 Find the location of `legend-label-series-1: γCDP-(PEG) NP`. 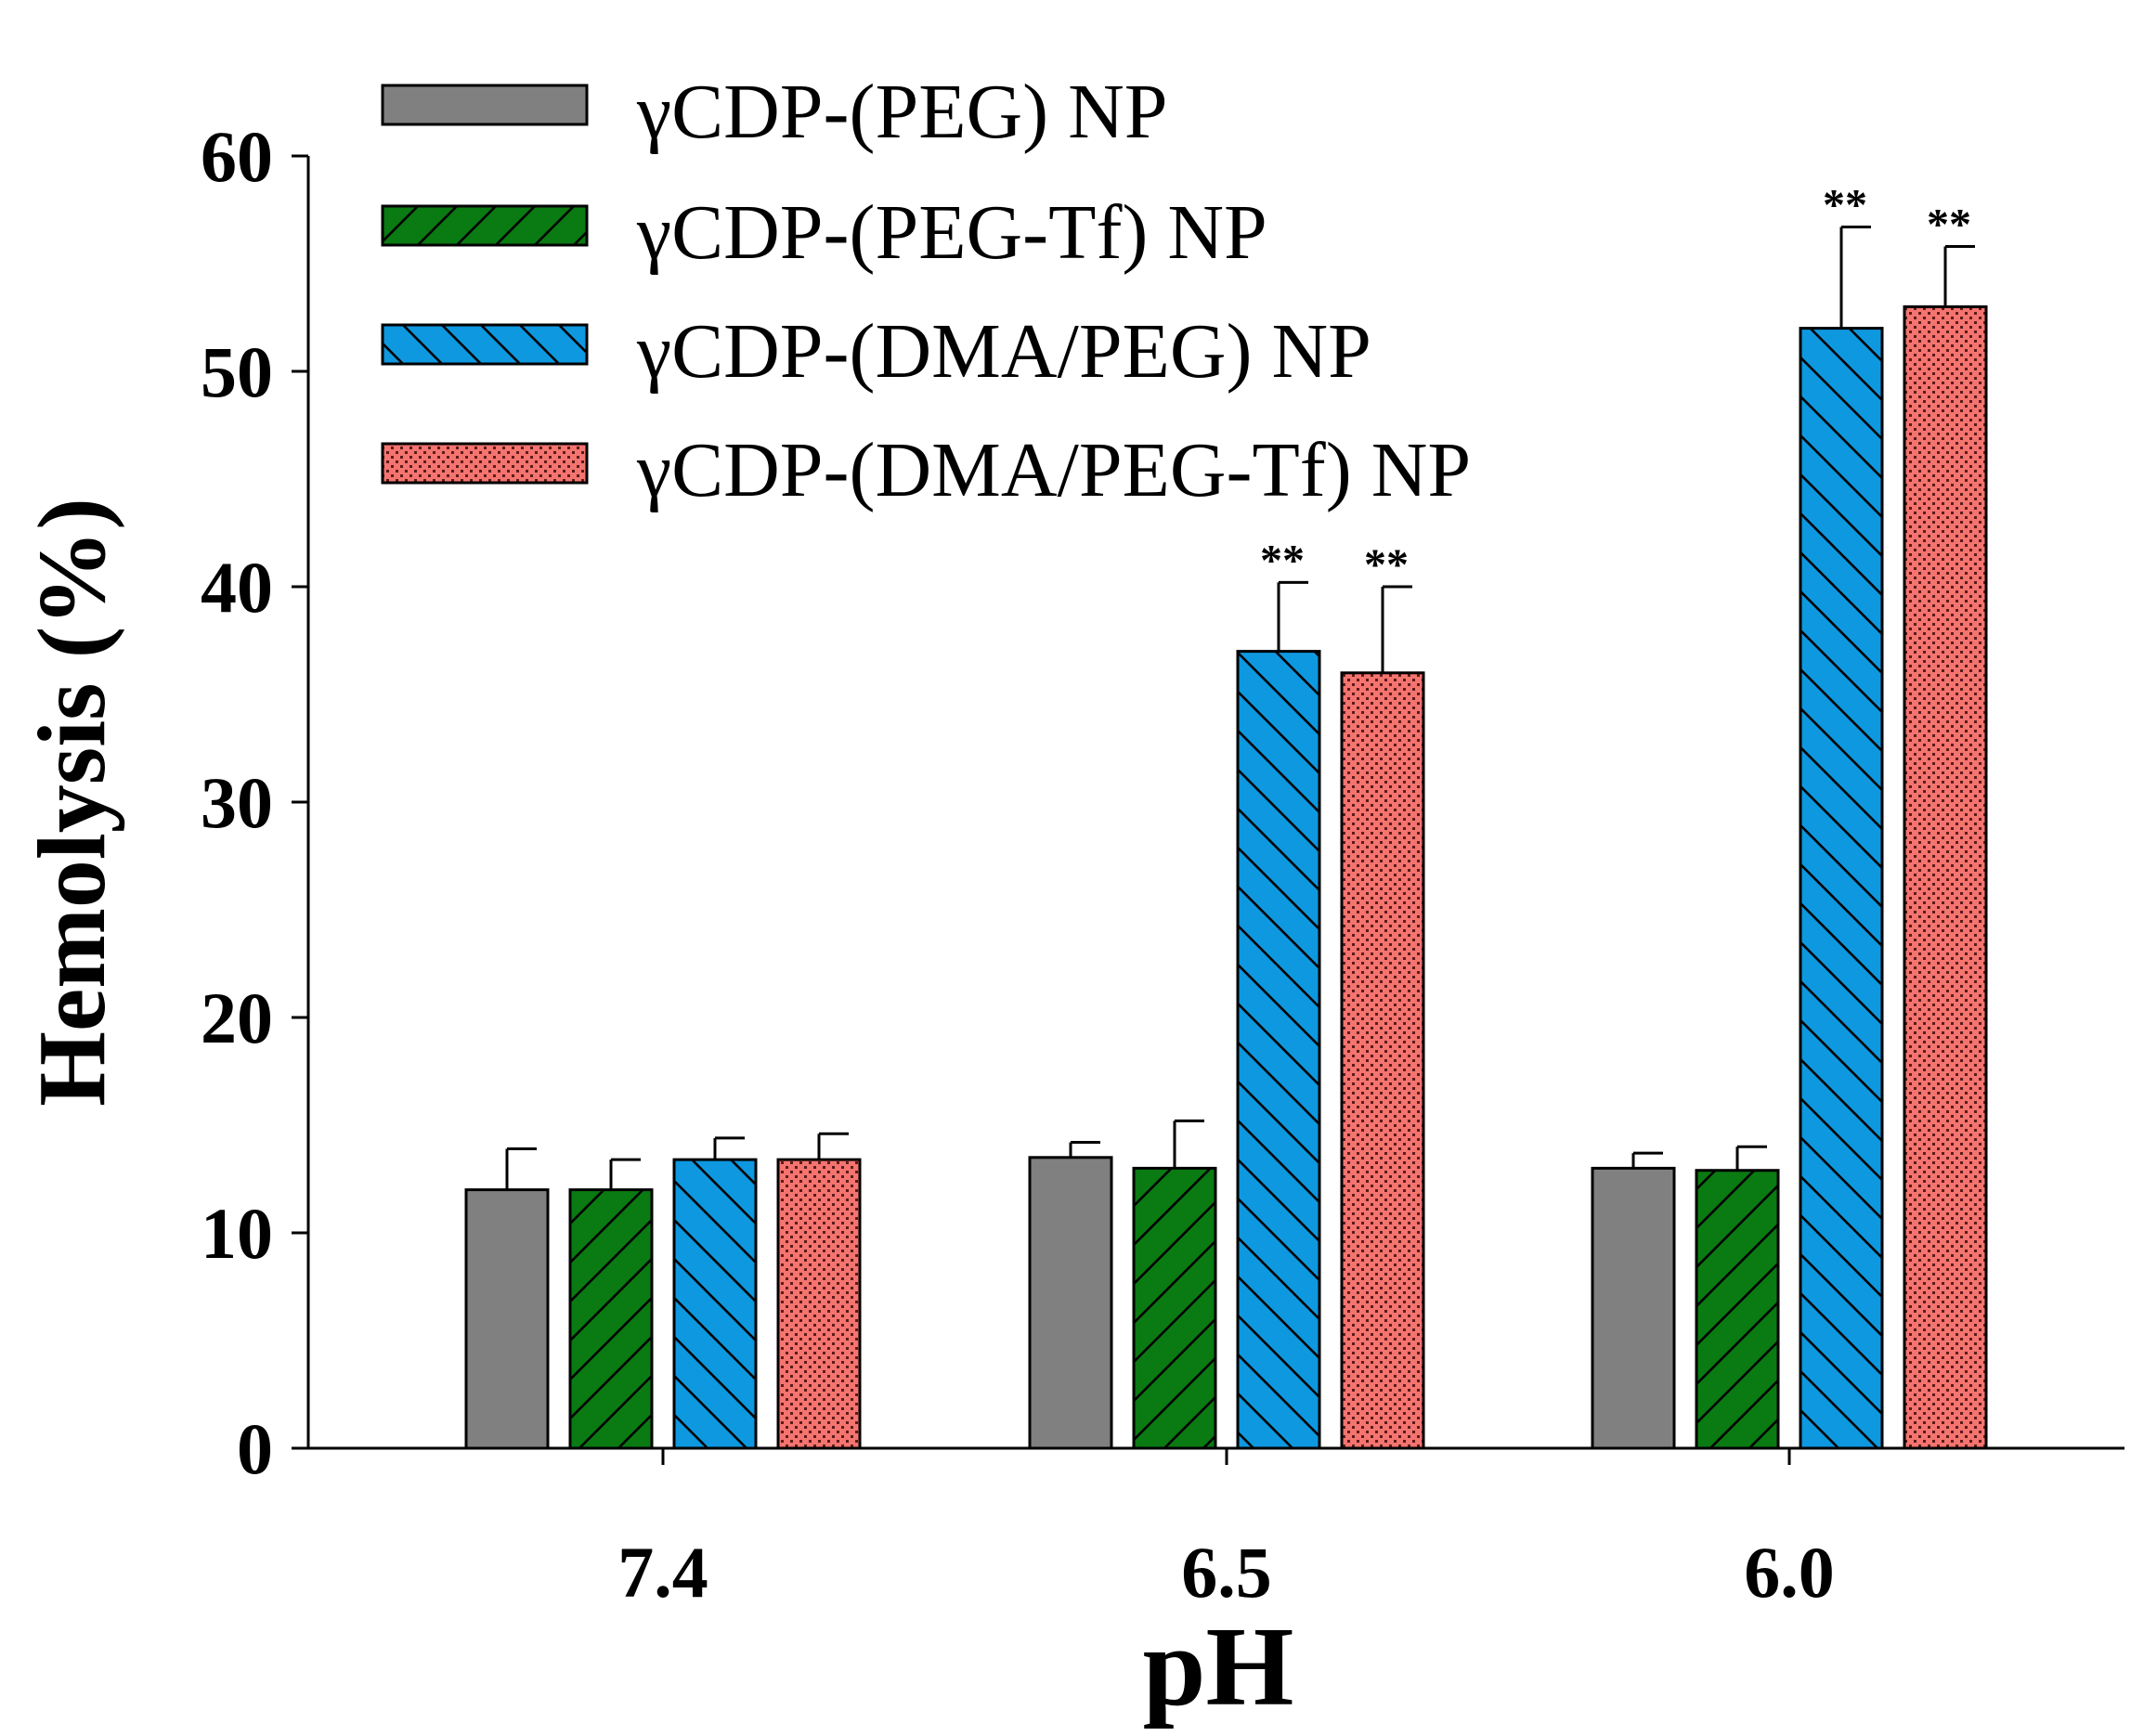

legend-label-series-1: γCDP-(PEG) NP is located at coordinates (902, 112).